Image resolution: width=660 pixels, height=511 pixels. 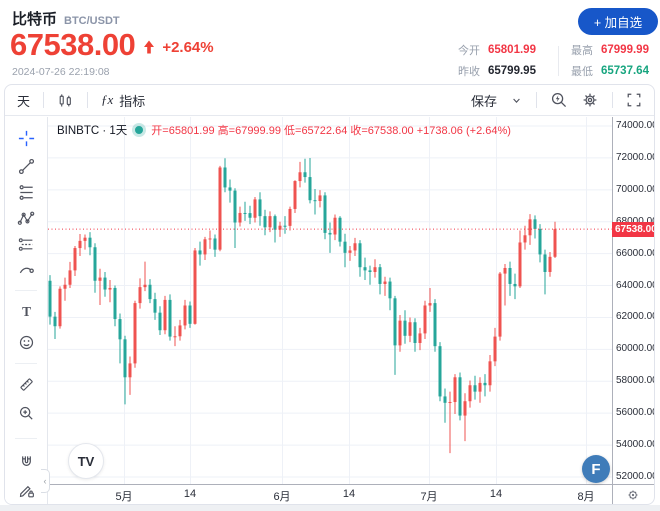 I want to click on stat-label: 今开, so click(x=469, y=51).